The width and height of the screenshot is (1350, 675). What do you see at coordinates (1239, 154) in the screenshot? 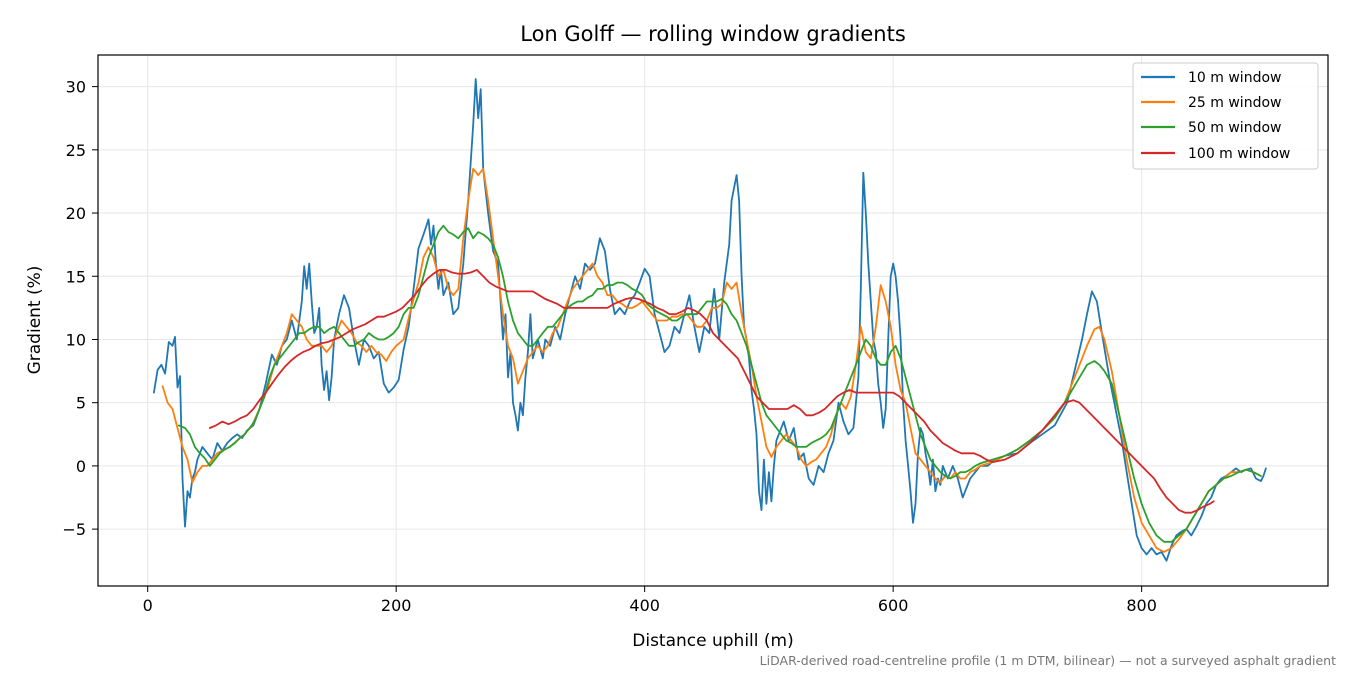
I see `legend-label-100m: 100 m window` at bounding box center [1239, 154].